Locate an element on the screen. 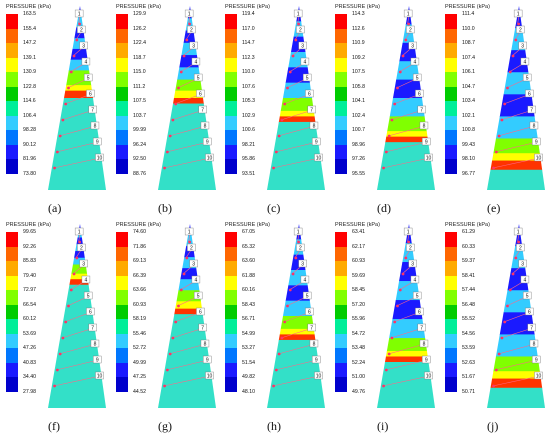 The height and width of the screenshot is (439, 550). colorbar-tick-label: 59.69 is located at coordinates (358, 275).